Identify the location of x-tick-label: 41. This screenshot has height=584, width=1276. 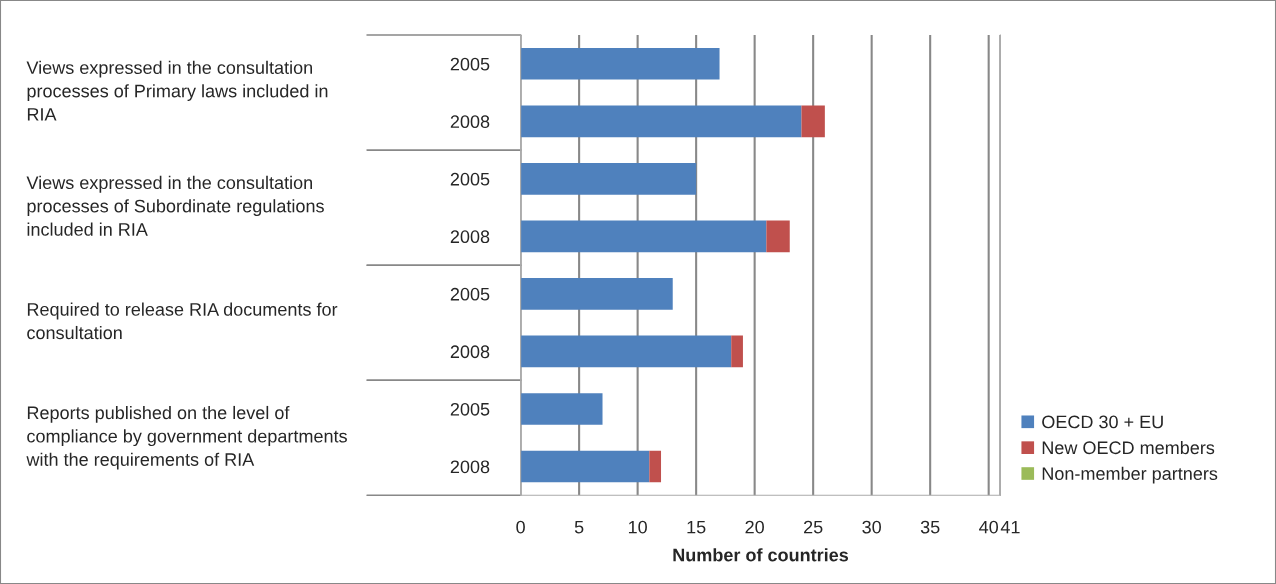
(1010, 527).